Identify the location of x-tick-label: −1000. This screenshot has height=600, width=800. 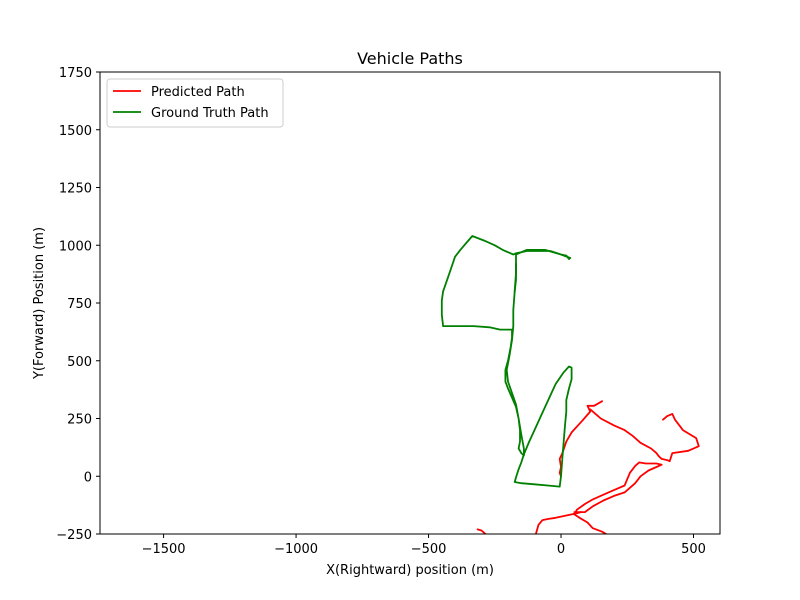
(296, 549).